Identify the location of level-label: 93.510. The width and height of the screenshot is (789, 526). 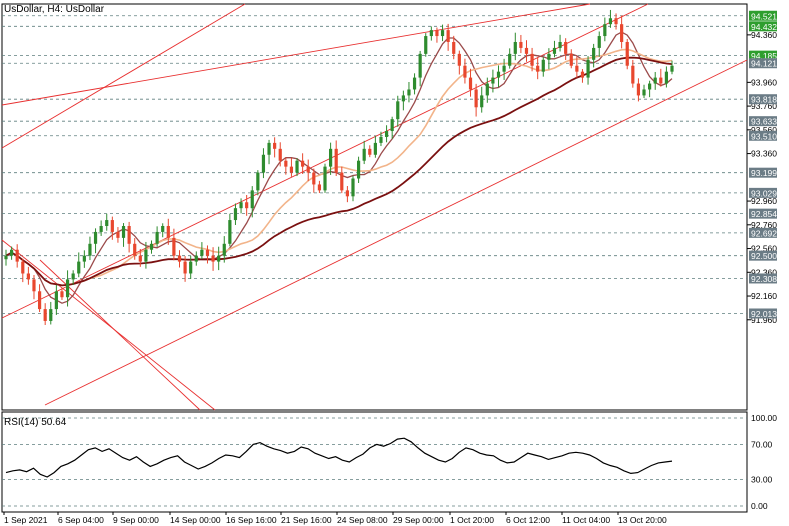
(764, 136).